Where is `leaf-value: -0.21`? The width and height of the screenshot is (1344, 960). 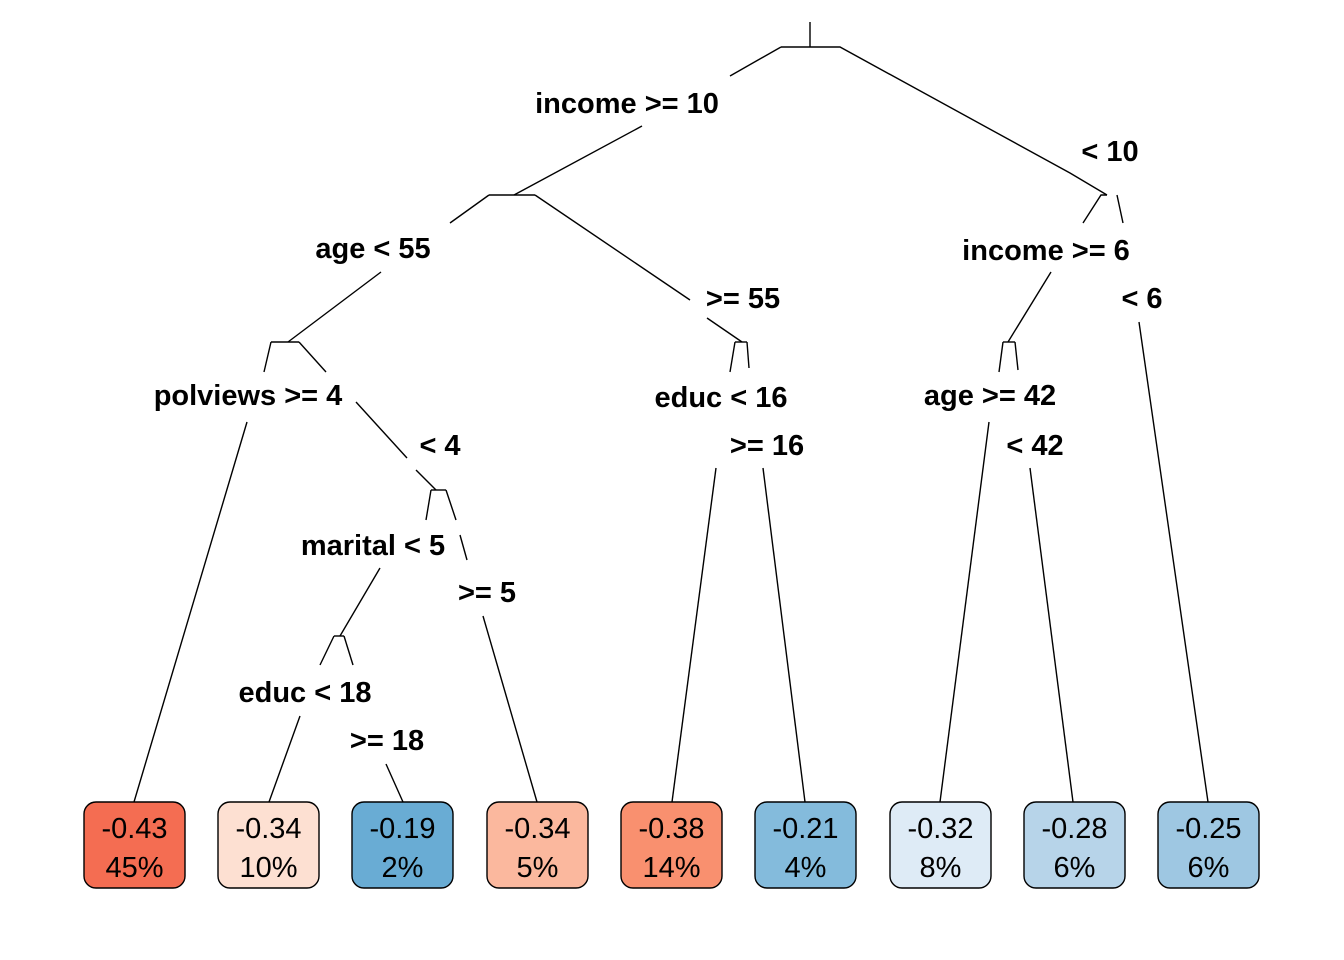 leaf-value: -0.21 is located at coordinates (805, 829).